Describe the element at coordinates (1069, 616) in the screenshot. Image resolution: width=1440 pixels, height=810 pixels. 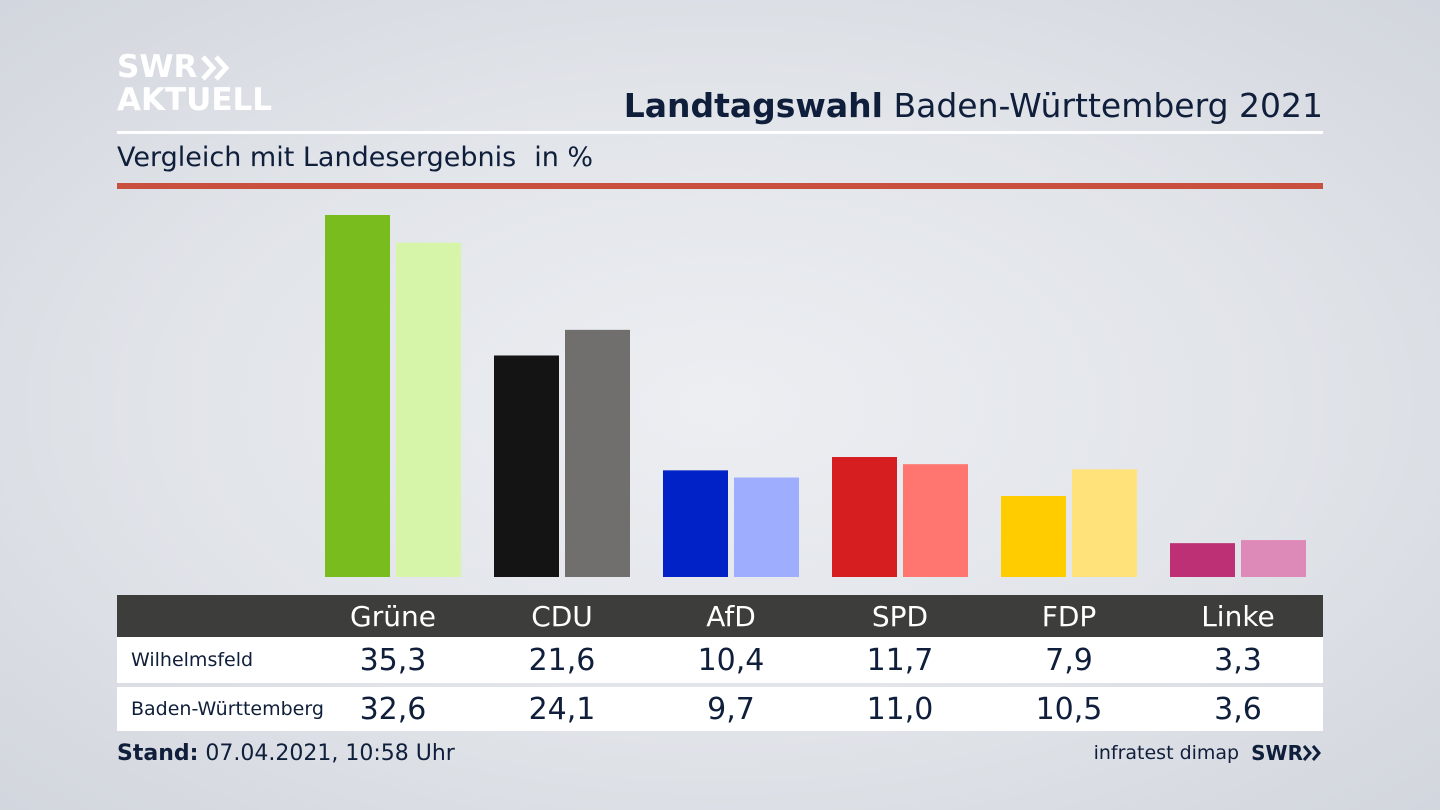
I see `header-fdp: FDP` at that location.